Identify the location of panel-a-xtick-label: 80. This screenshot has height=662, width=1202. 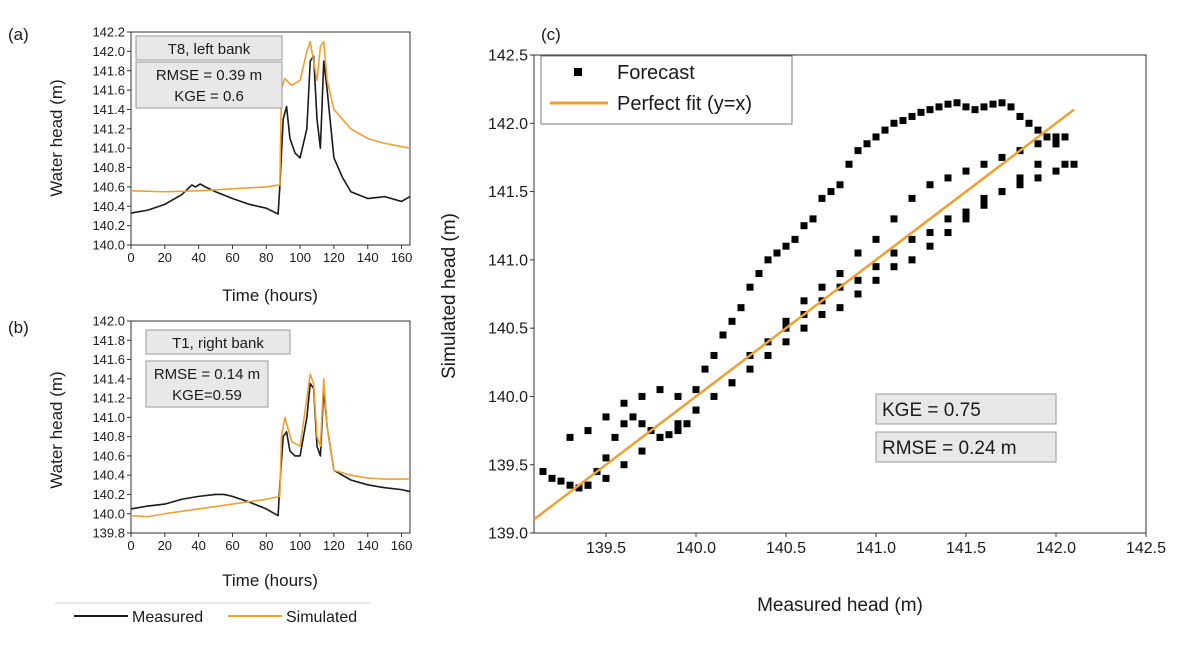
(266, 257).